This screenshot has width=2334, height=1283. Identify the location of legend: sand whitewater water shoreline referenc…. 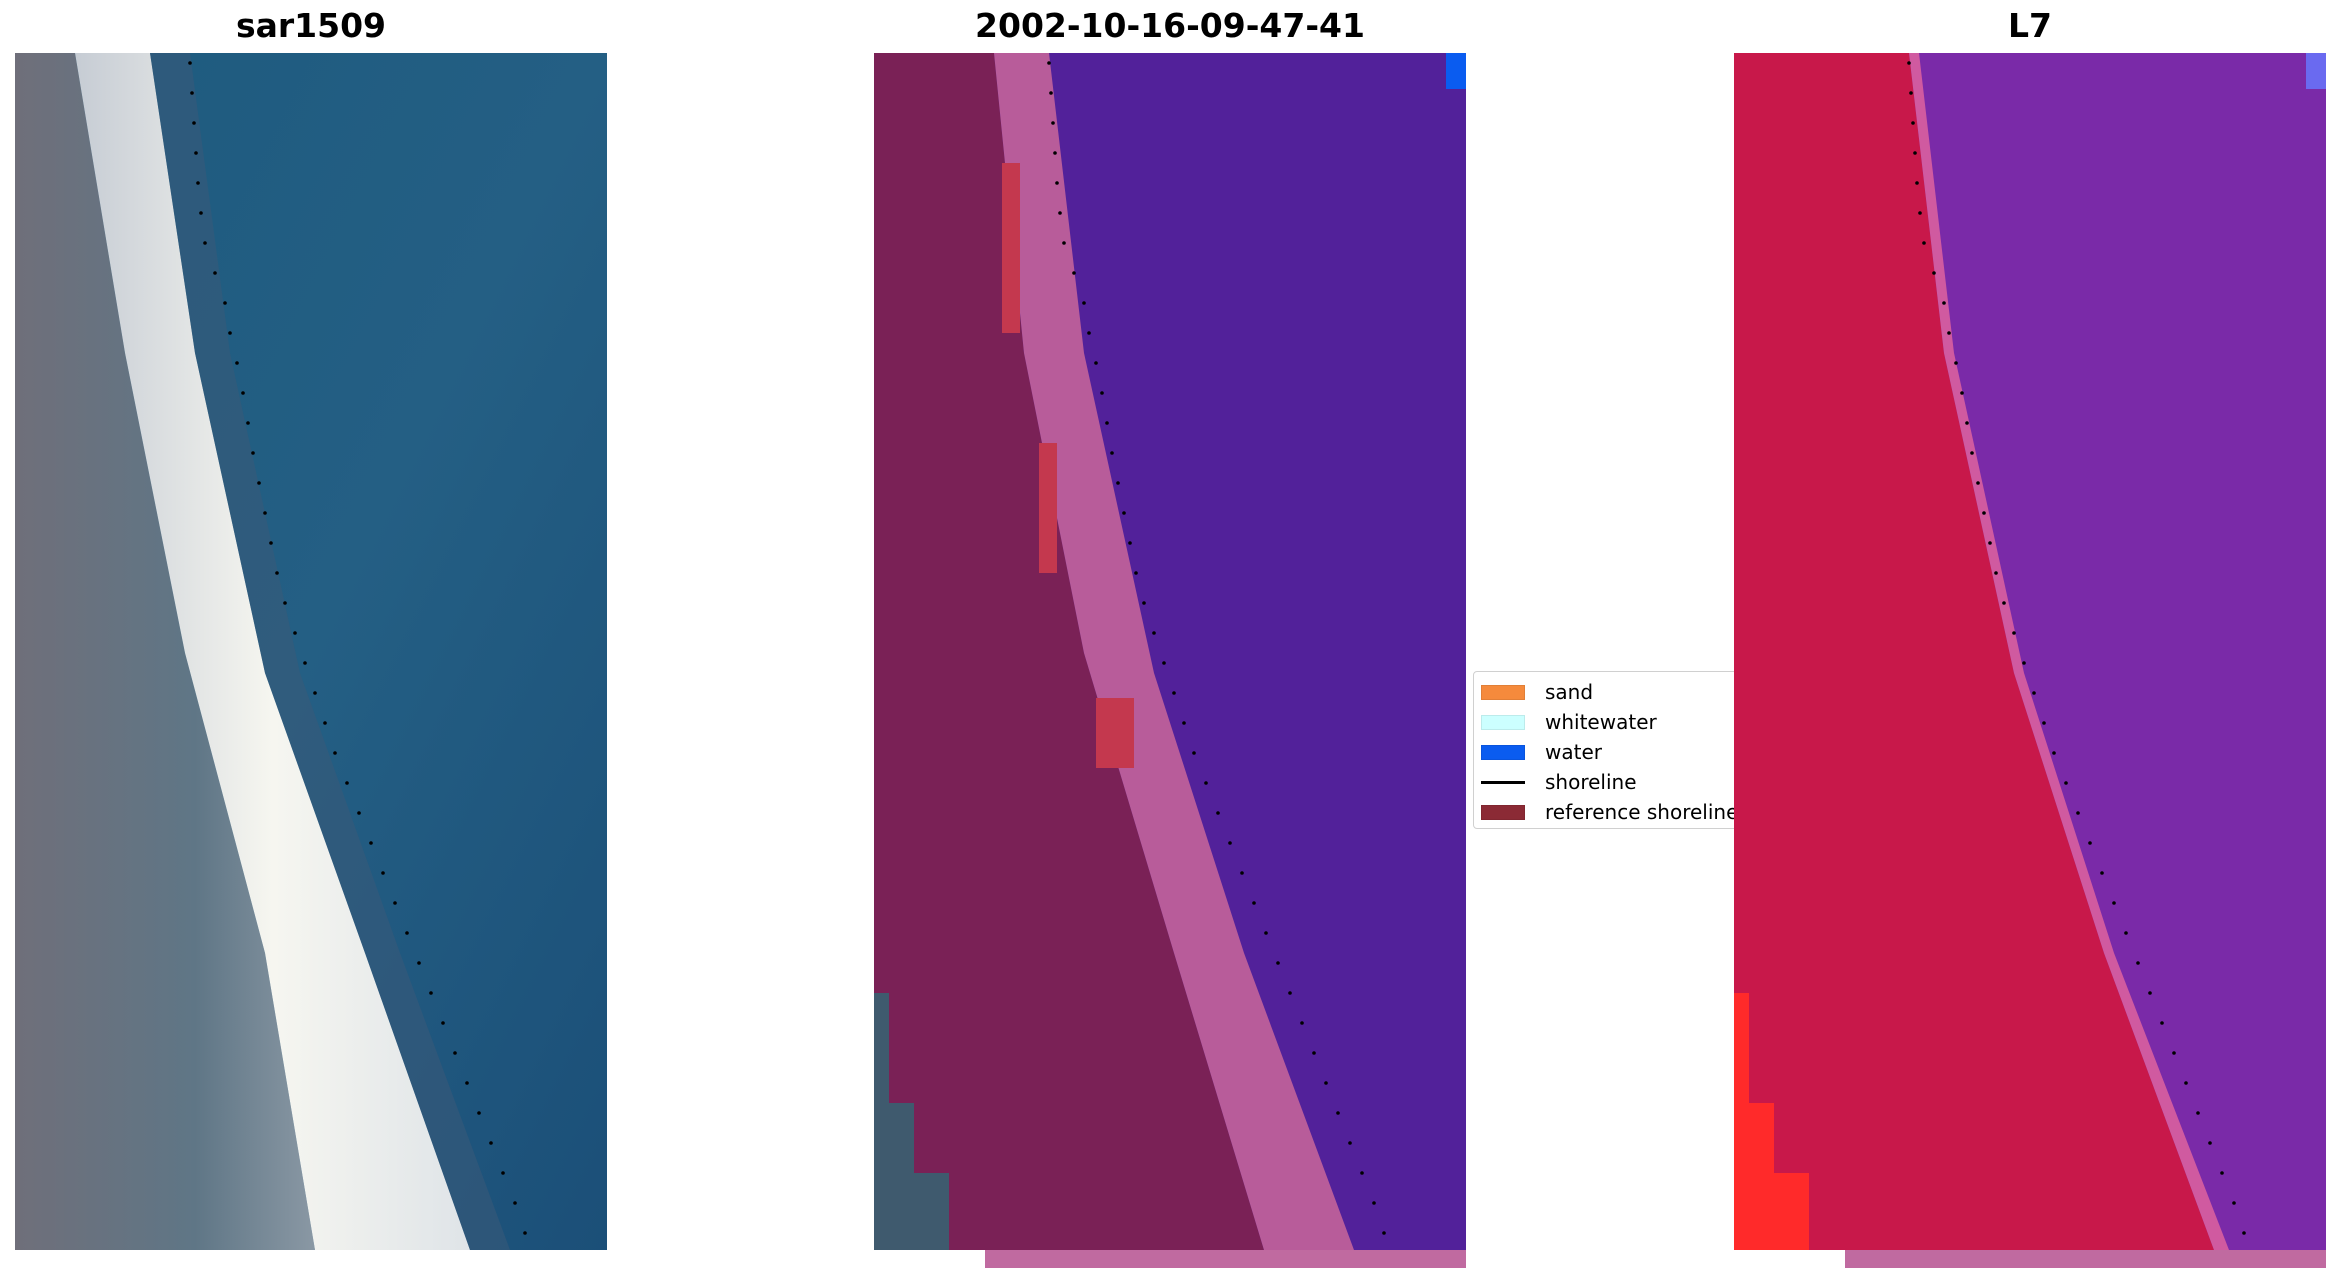
(1608, 750).